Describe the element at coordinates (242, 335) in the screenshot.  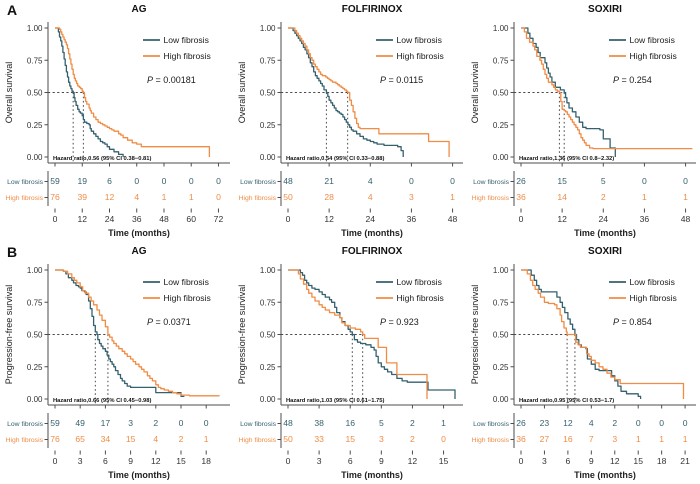
I see `y-axis-title: Progression-free survival` at that location.